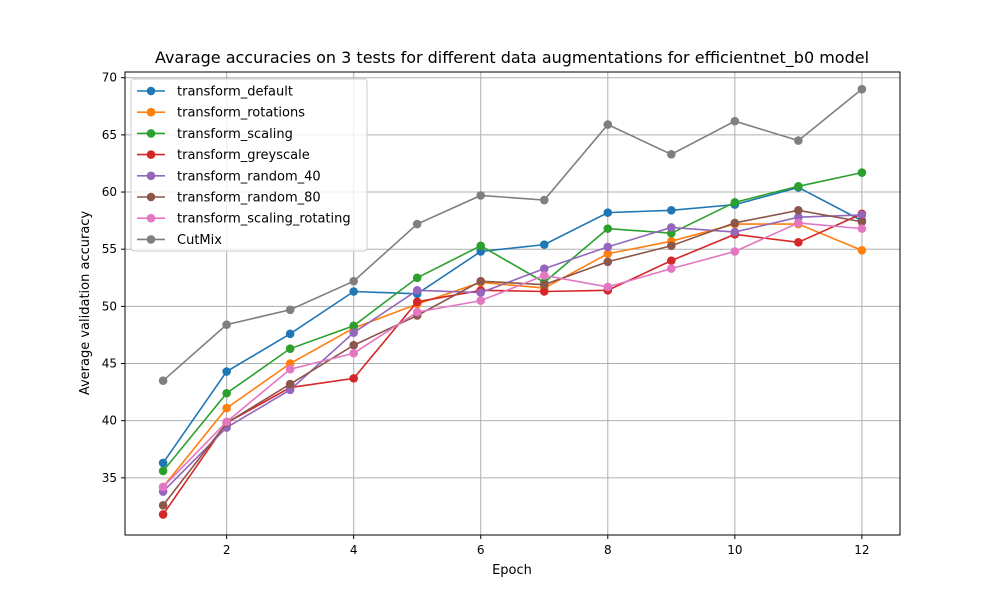  Describe the element at coordinates (241, 113) in the screenshot. I see `legend-label: transform_rotations` at that location.